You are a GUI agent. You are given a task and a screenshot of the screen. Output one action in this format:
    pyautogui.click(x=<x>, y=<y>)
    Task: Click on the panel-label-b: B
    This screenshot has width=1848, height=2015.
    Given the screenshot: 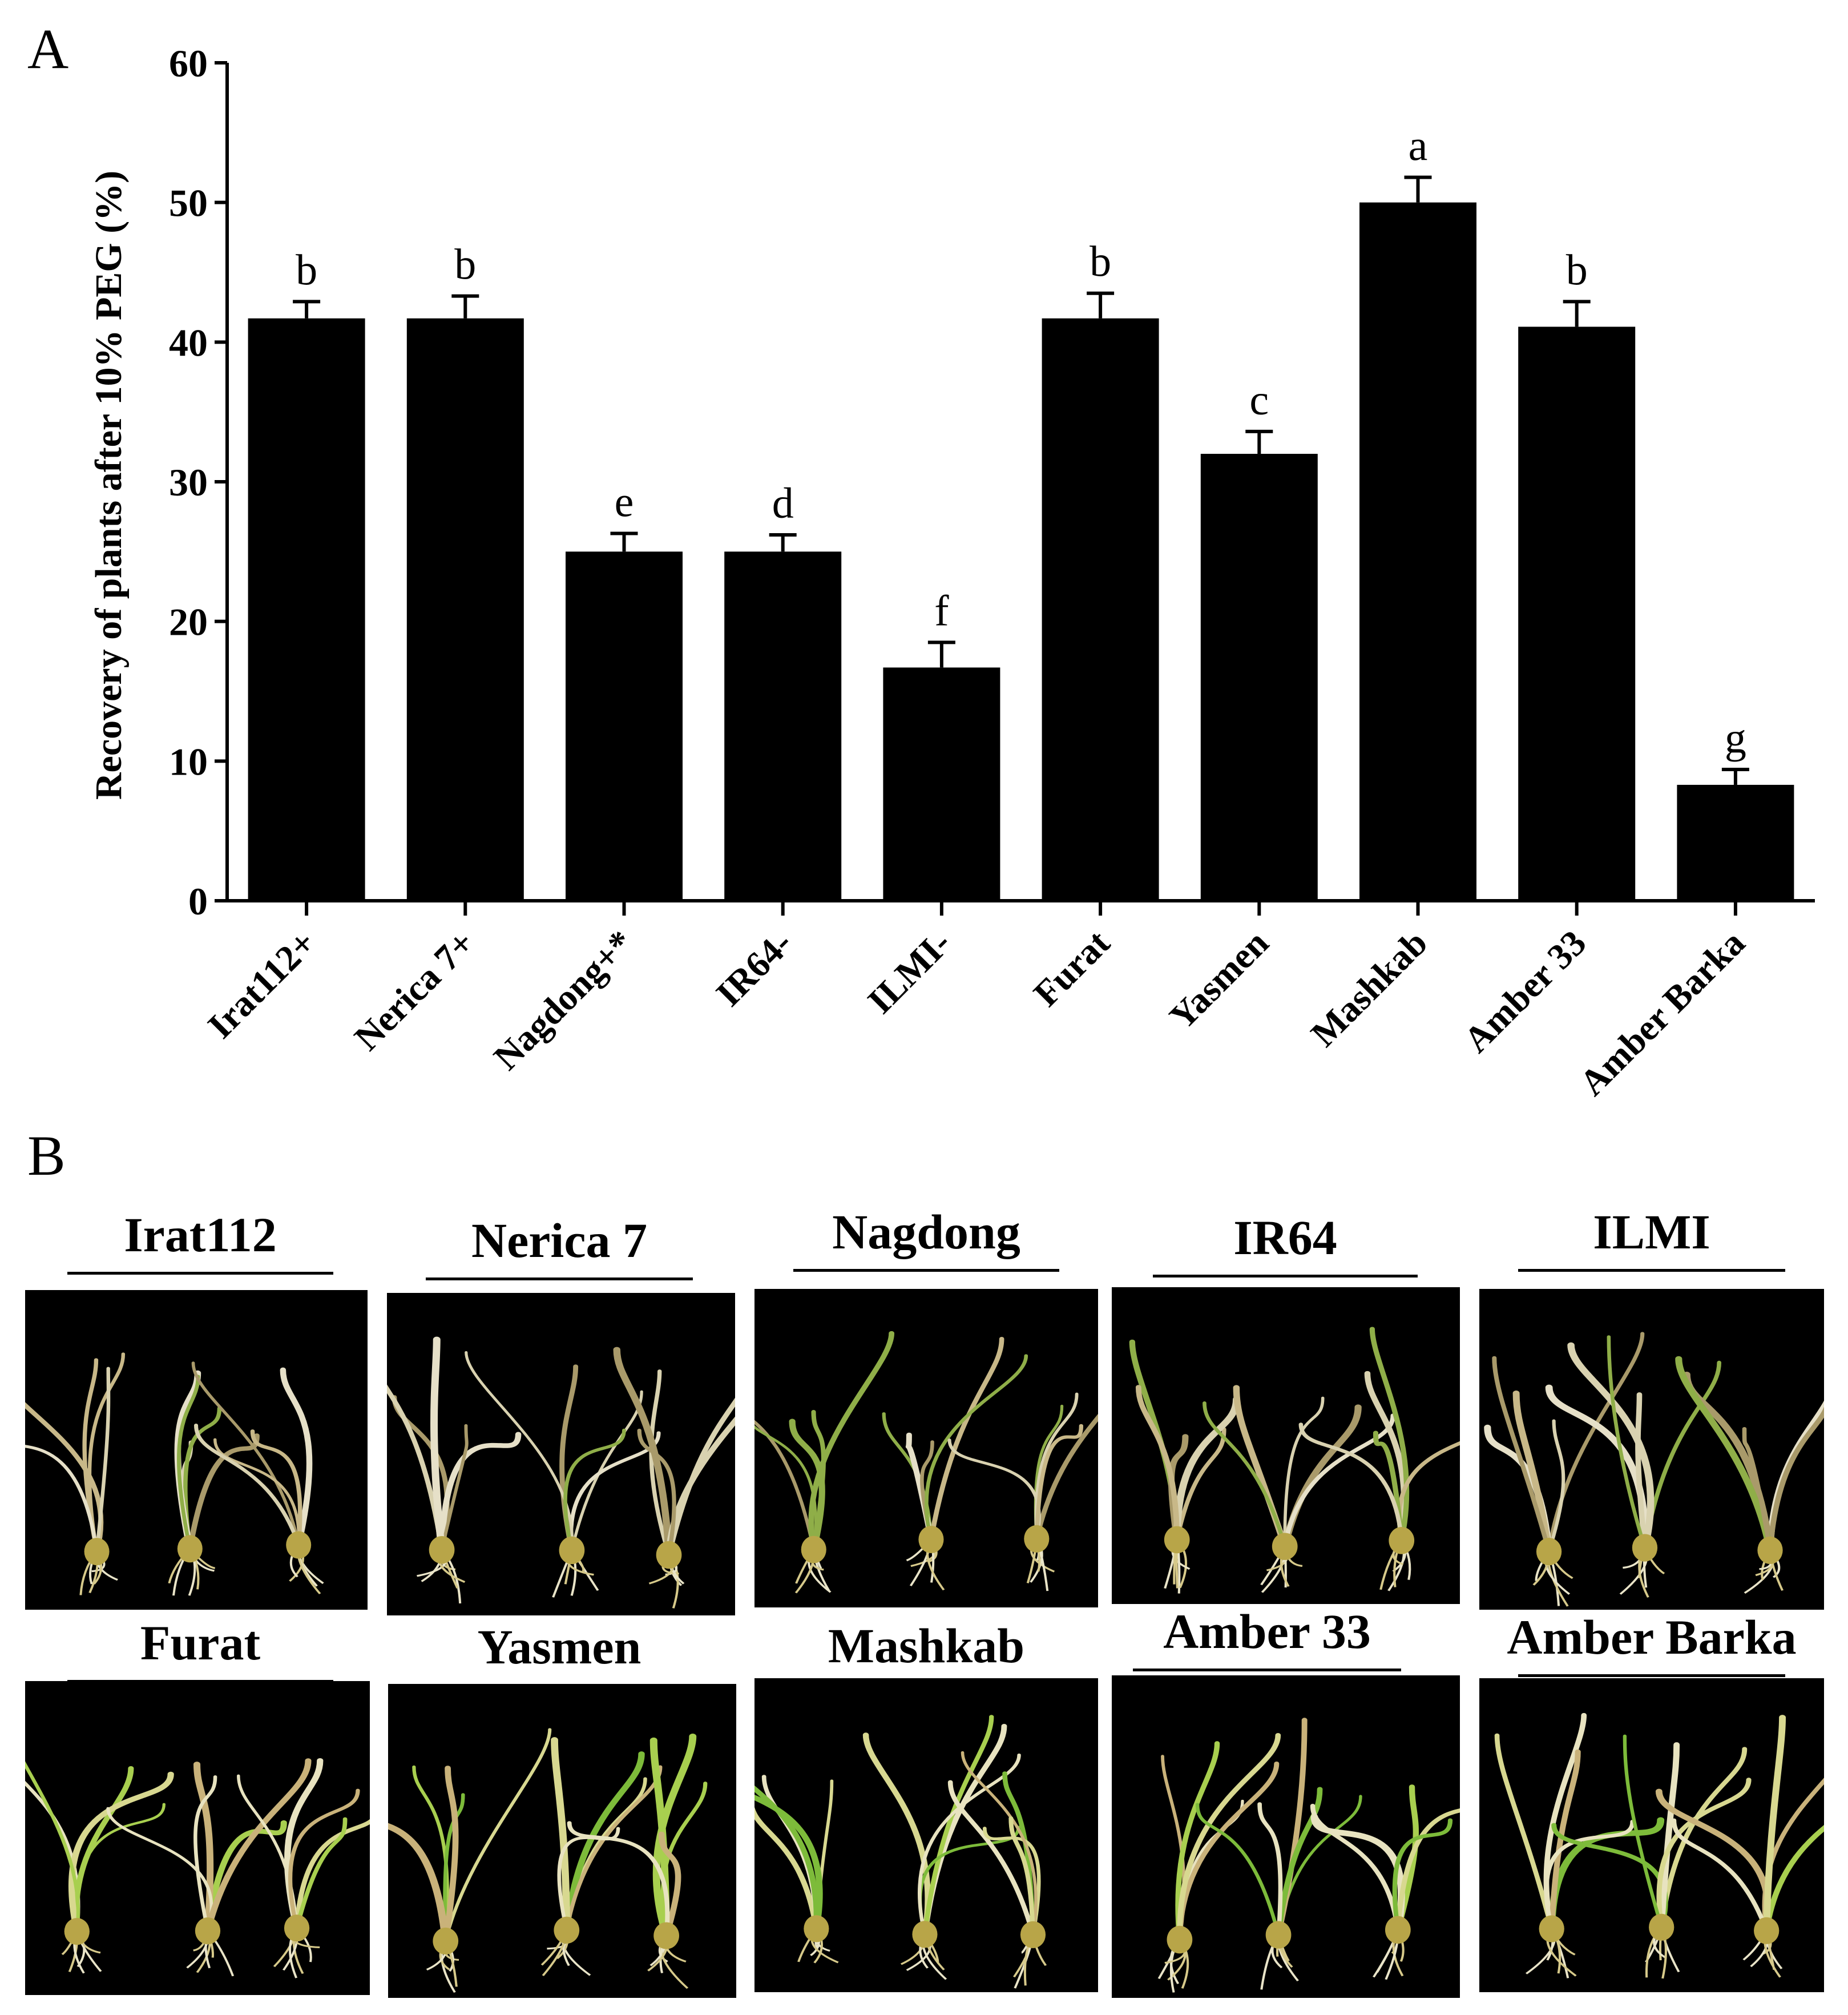 What is the action you would take?
    pyautogui.click(x=46, y=1156)
    